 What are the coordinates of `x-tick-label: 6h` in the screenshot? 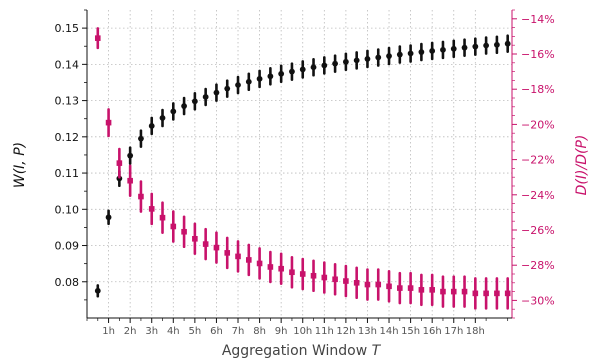 It's located at (216, 331).